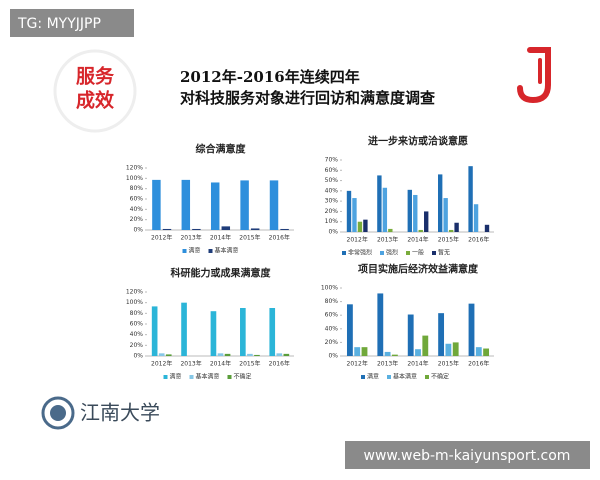  I want to click on url-box, so click(467, 455).